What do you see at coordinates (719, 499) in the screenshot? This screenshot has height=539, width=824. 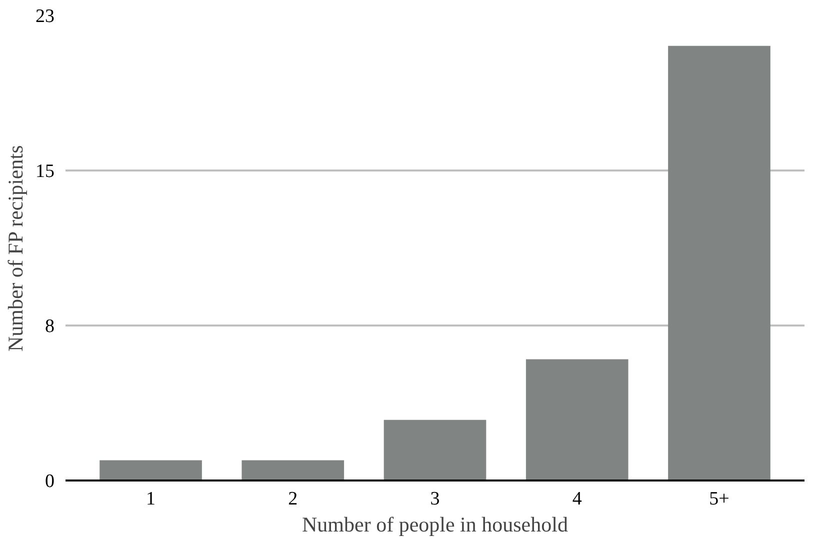 I see `x-tick-label: 5+` at bounding box center [719, 499].